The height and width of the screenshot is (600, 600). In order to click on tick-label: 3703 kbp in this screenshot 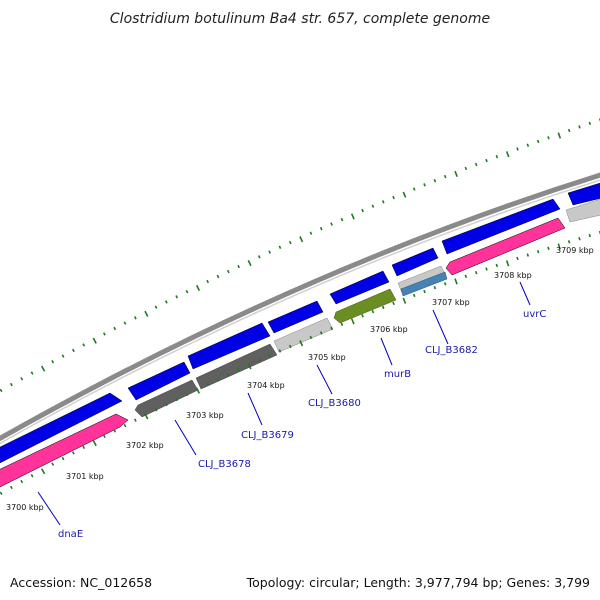, I will do `click(205, 415)`.